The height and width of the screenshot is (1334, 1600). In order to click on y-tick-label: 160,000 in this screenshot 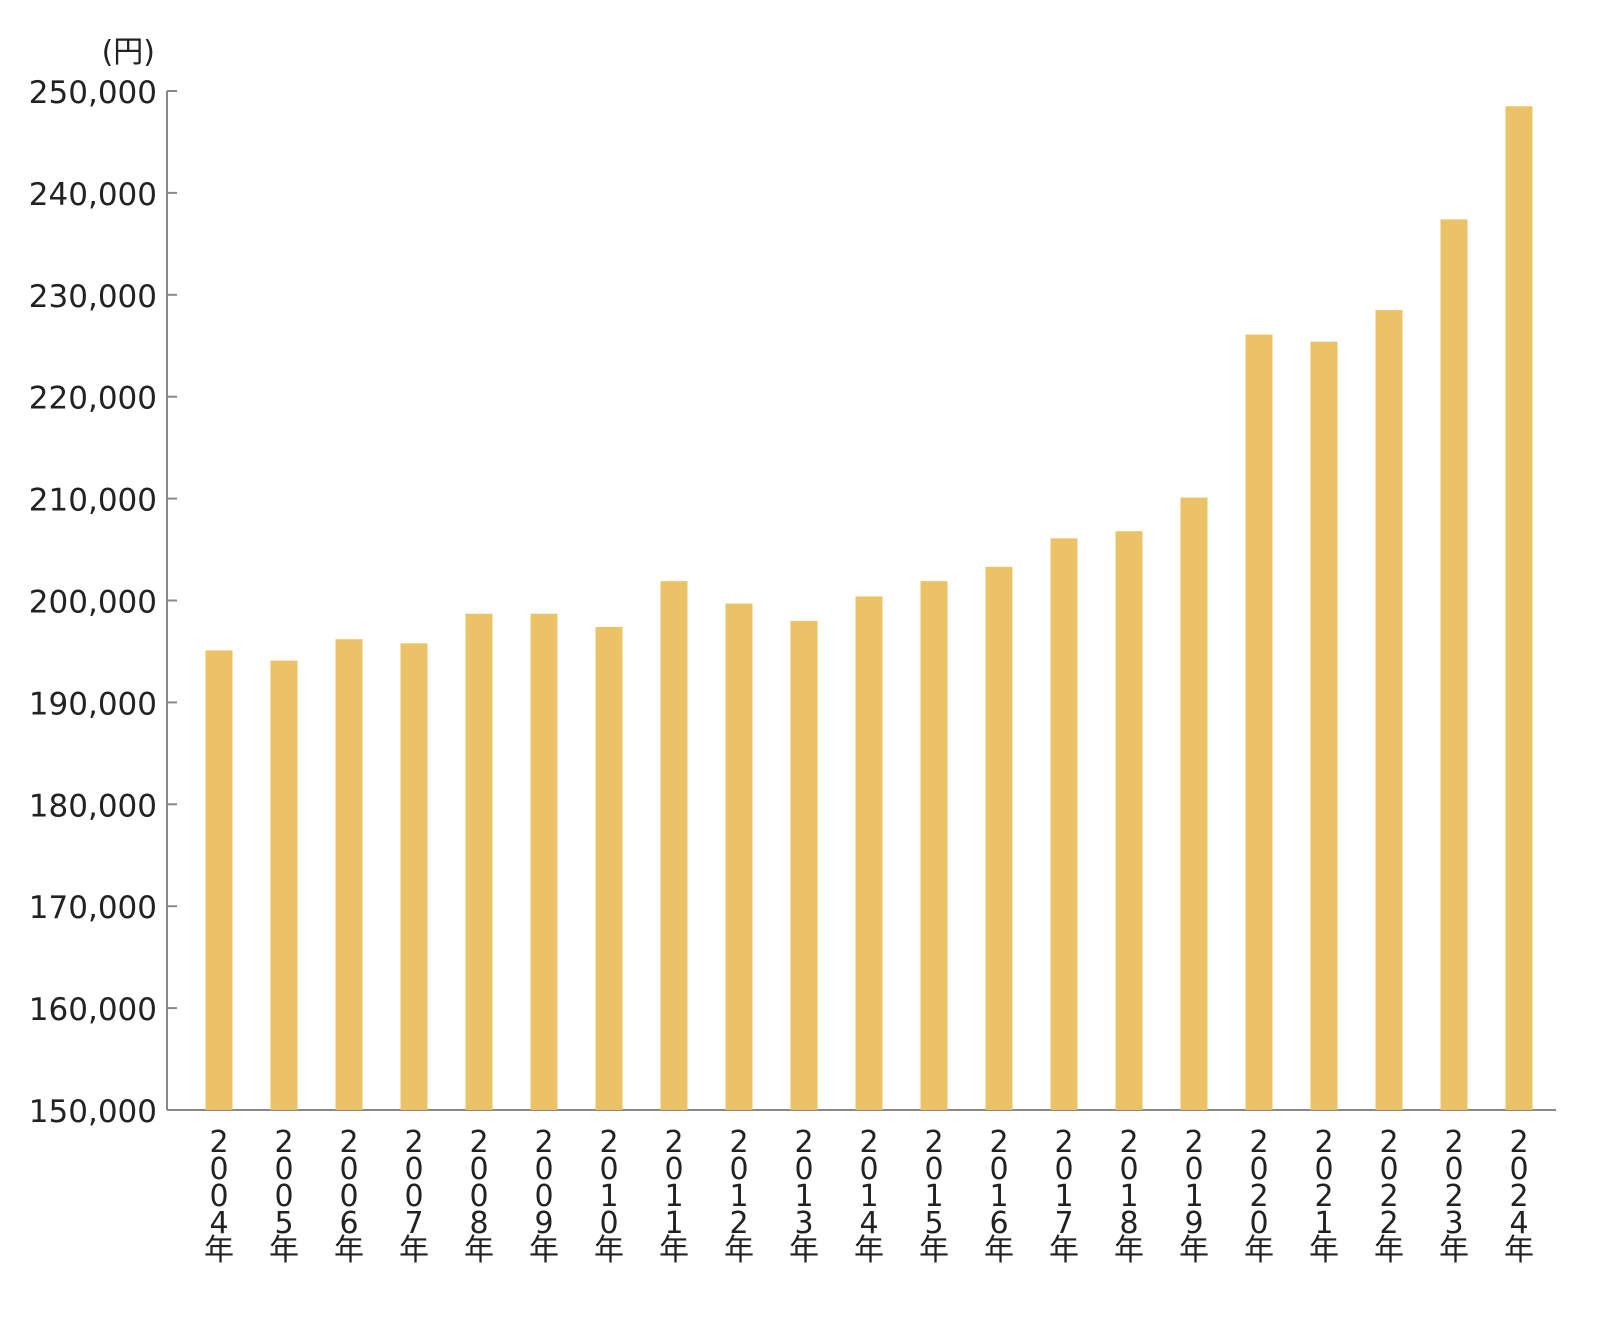, I will do `click(93, 1010)`.